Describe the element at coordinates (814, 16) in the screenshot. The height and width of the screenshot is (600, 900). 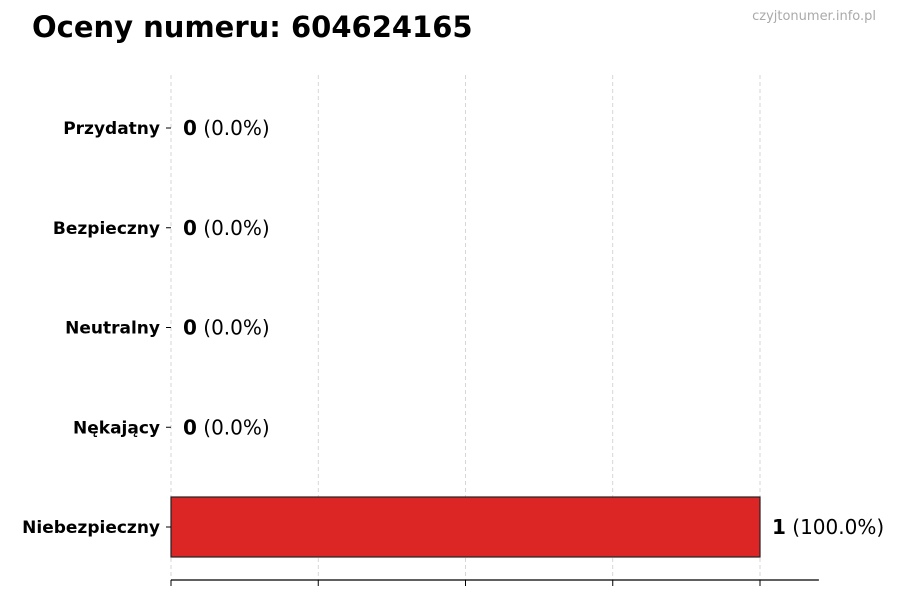
I see `watermark: czyjtonumer.info.pl` at that location.